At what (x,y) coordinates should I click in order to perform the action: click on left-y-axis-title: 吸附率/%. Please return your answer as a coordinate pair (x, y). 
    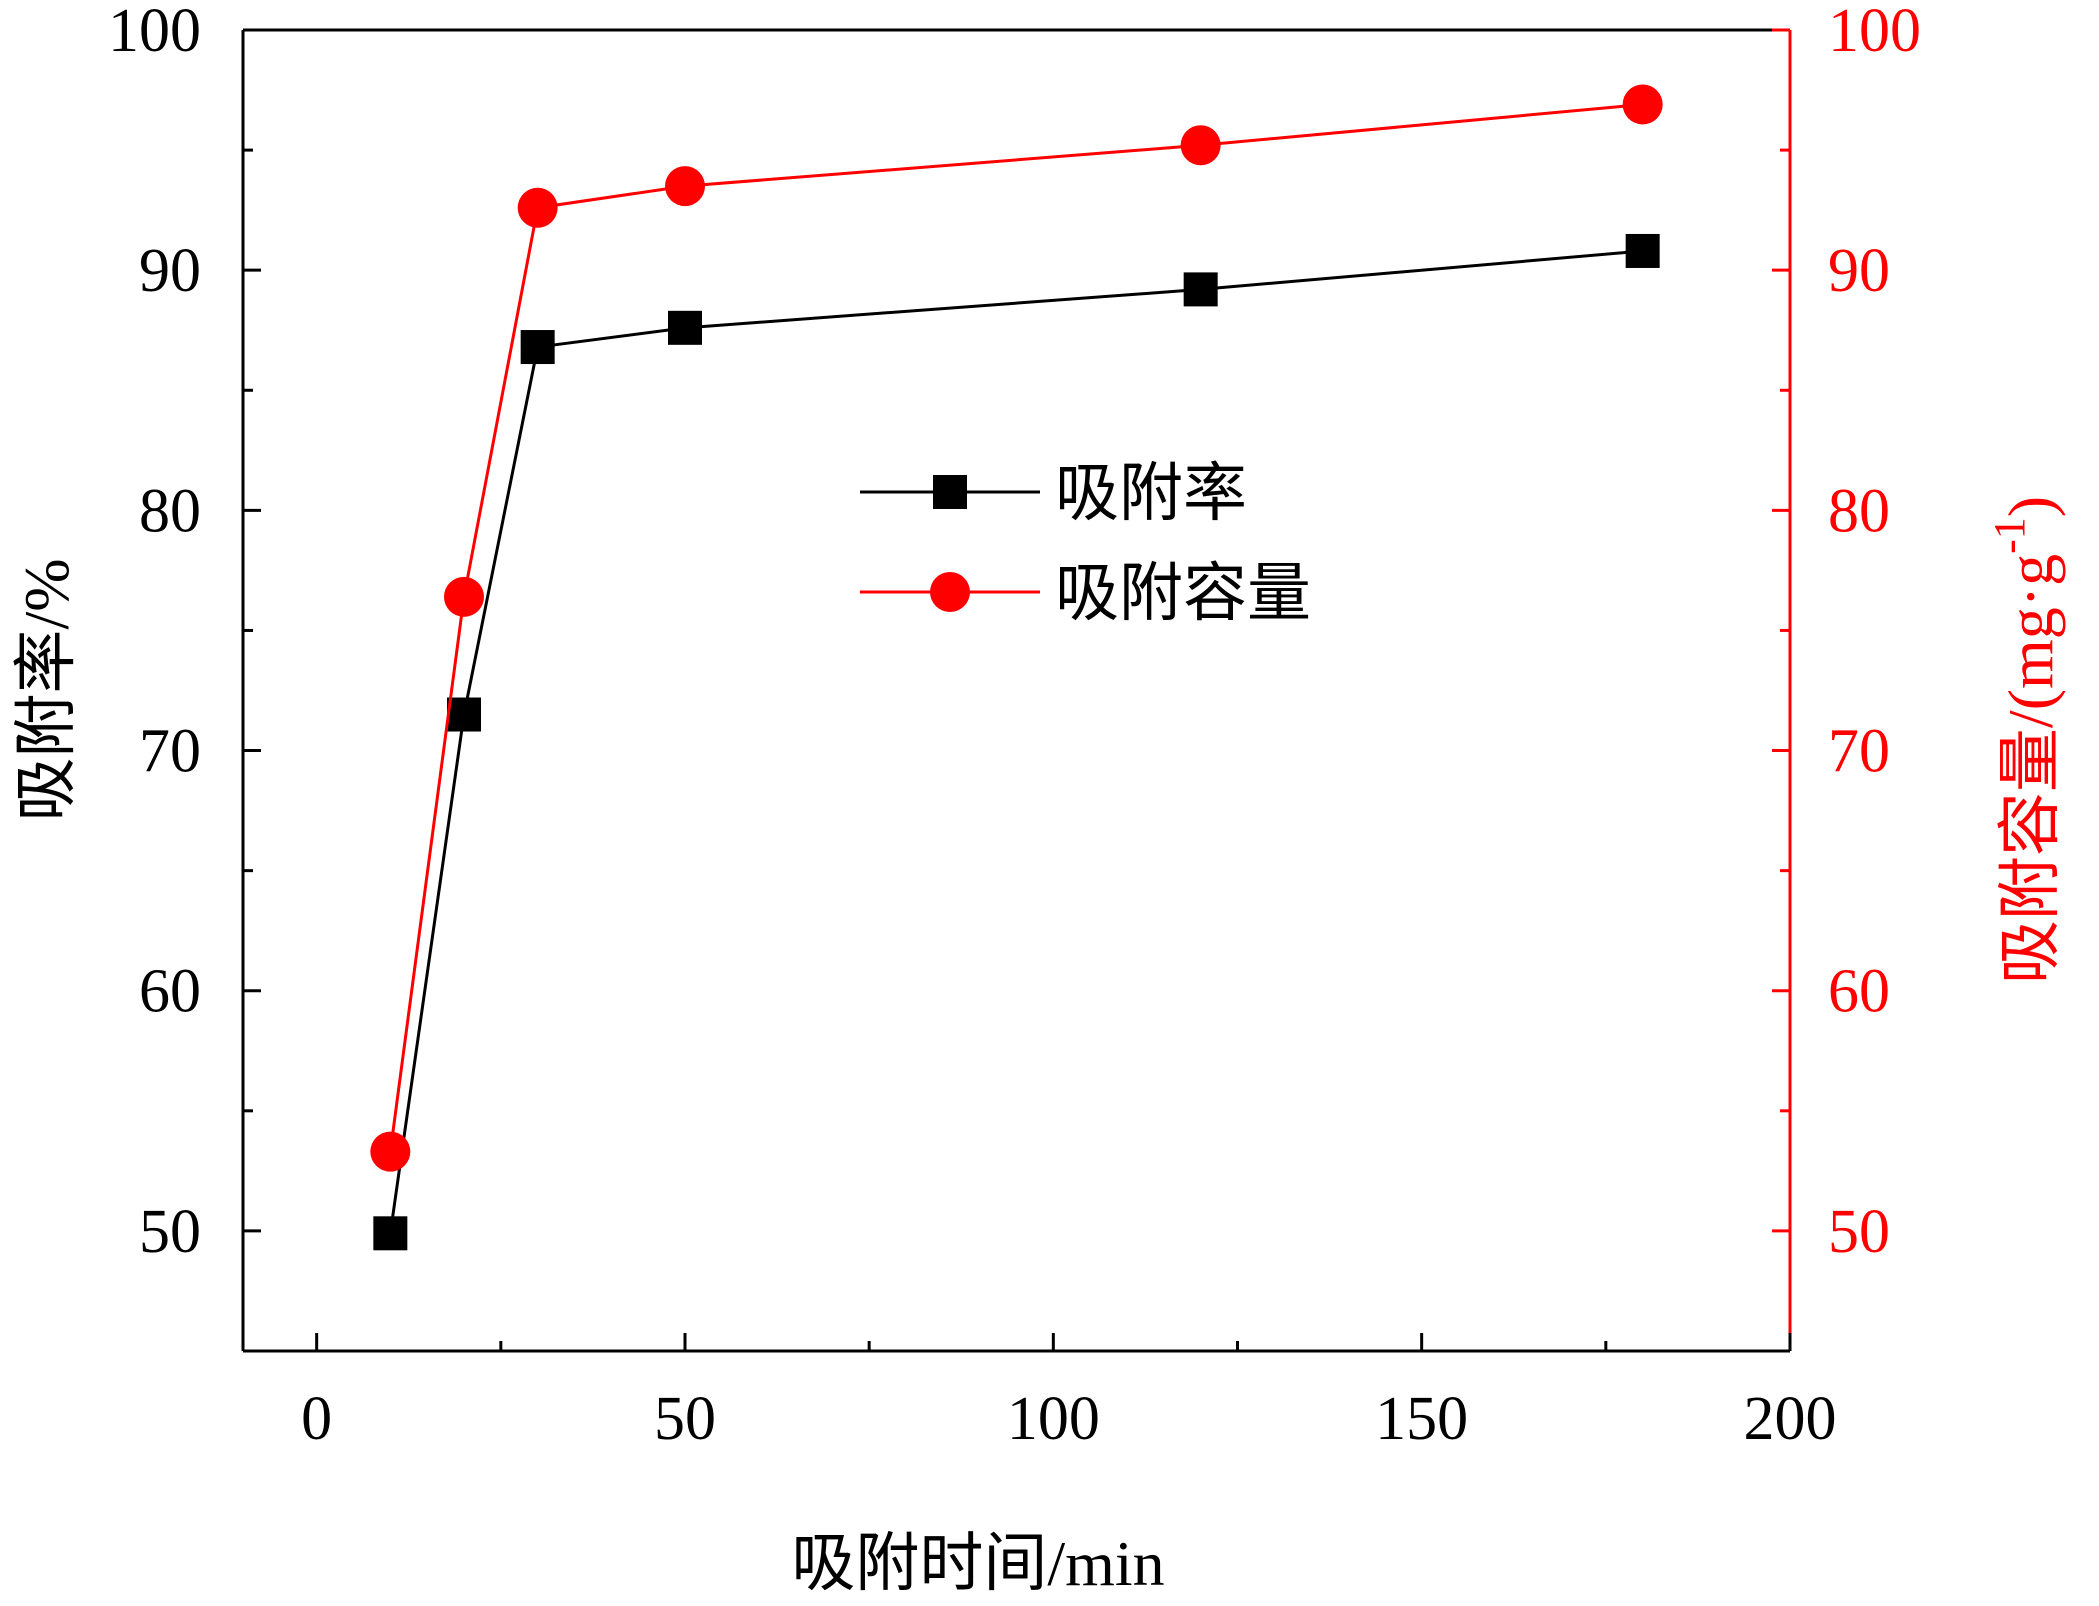
    Looking at the image, I should click on (46, 689).